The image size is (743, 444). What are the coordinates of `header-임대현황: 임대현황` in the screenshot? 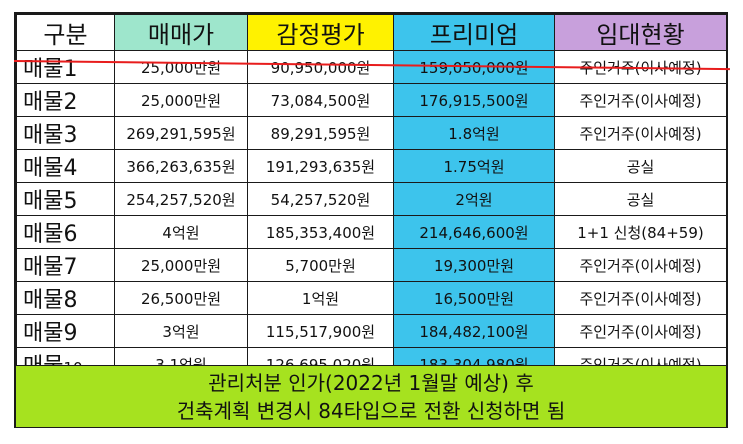 It's located at (640, 32).